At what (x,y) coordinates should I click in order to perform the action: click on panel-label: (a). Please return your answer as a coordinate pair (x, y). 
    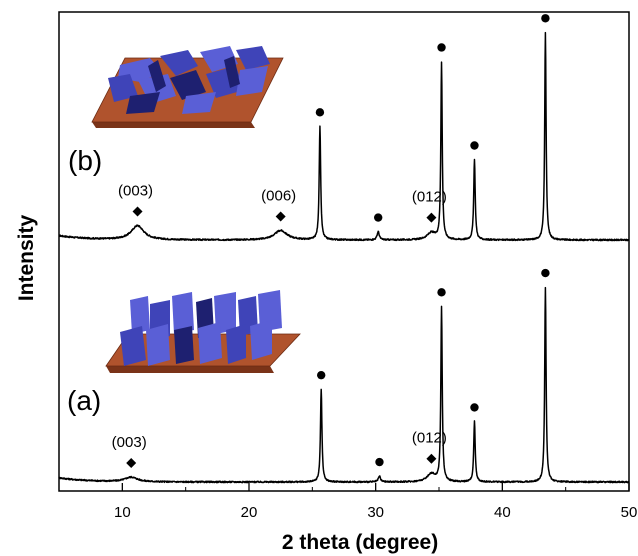
    Looking at the image, I should click on (84, 400).